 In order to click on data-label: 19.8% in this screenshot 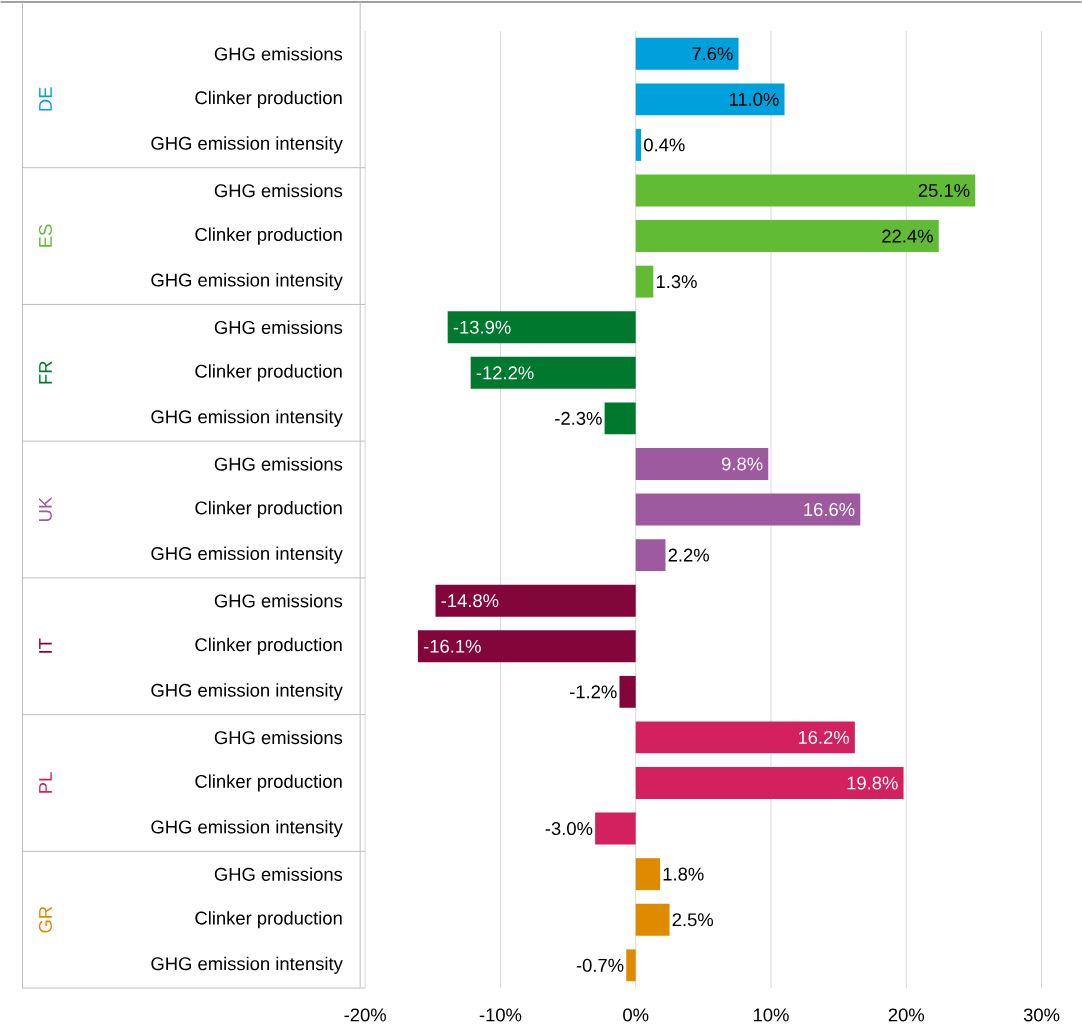, I will do `click(872, 783)`.